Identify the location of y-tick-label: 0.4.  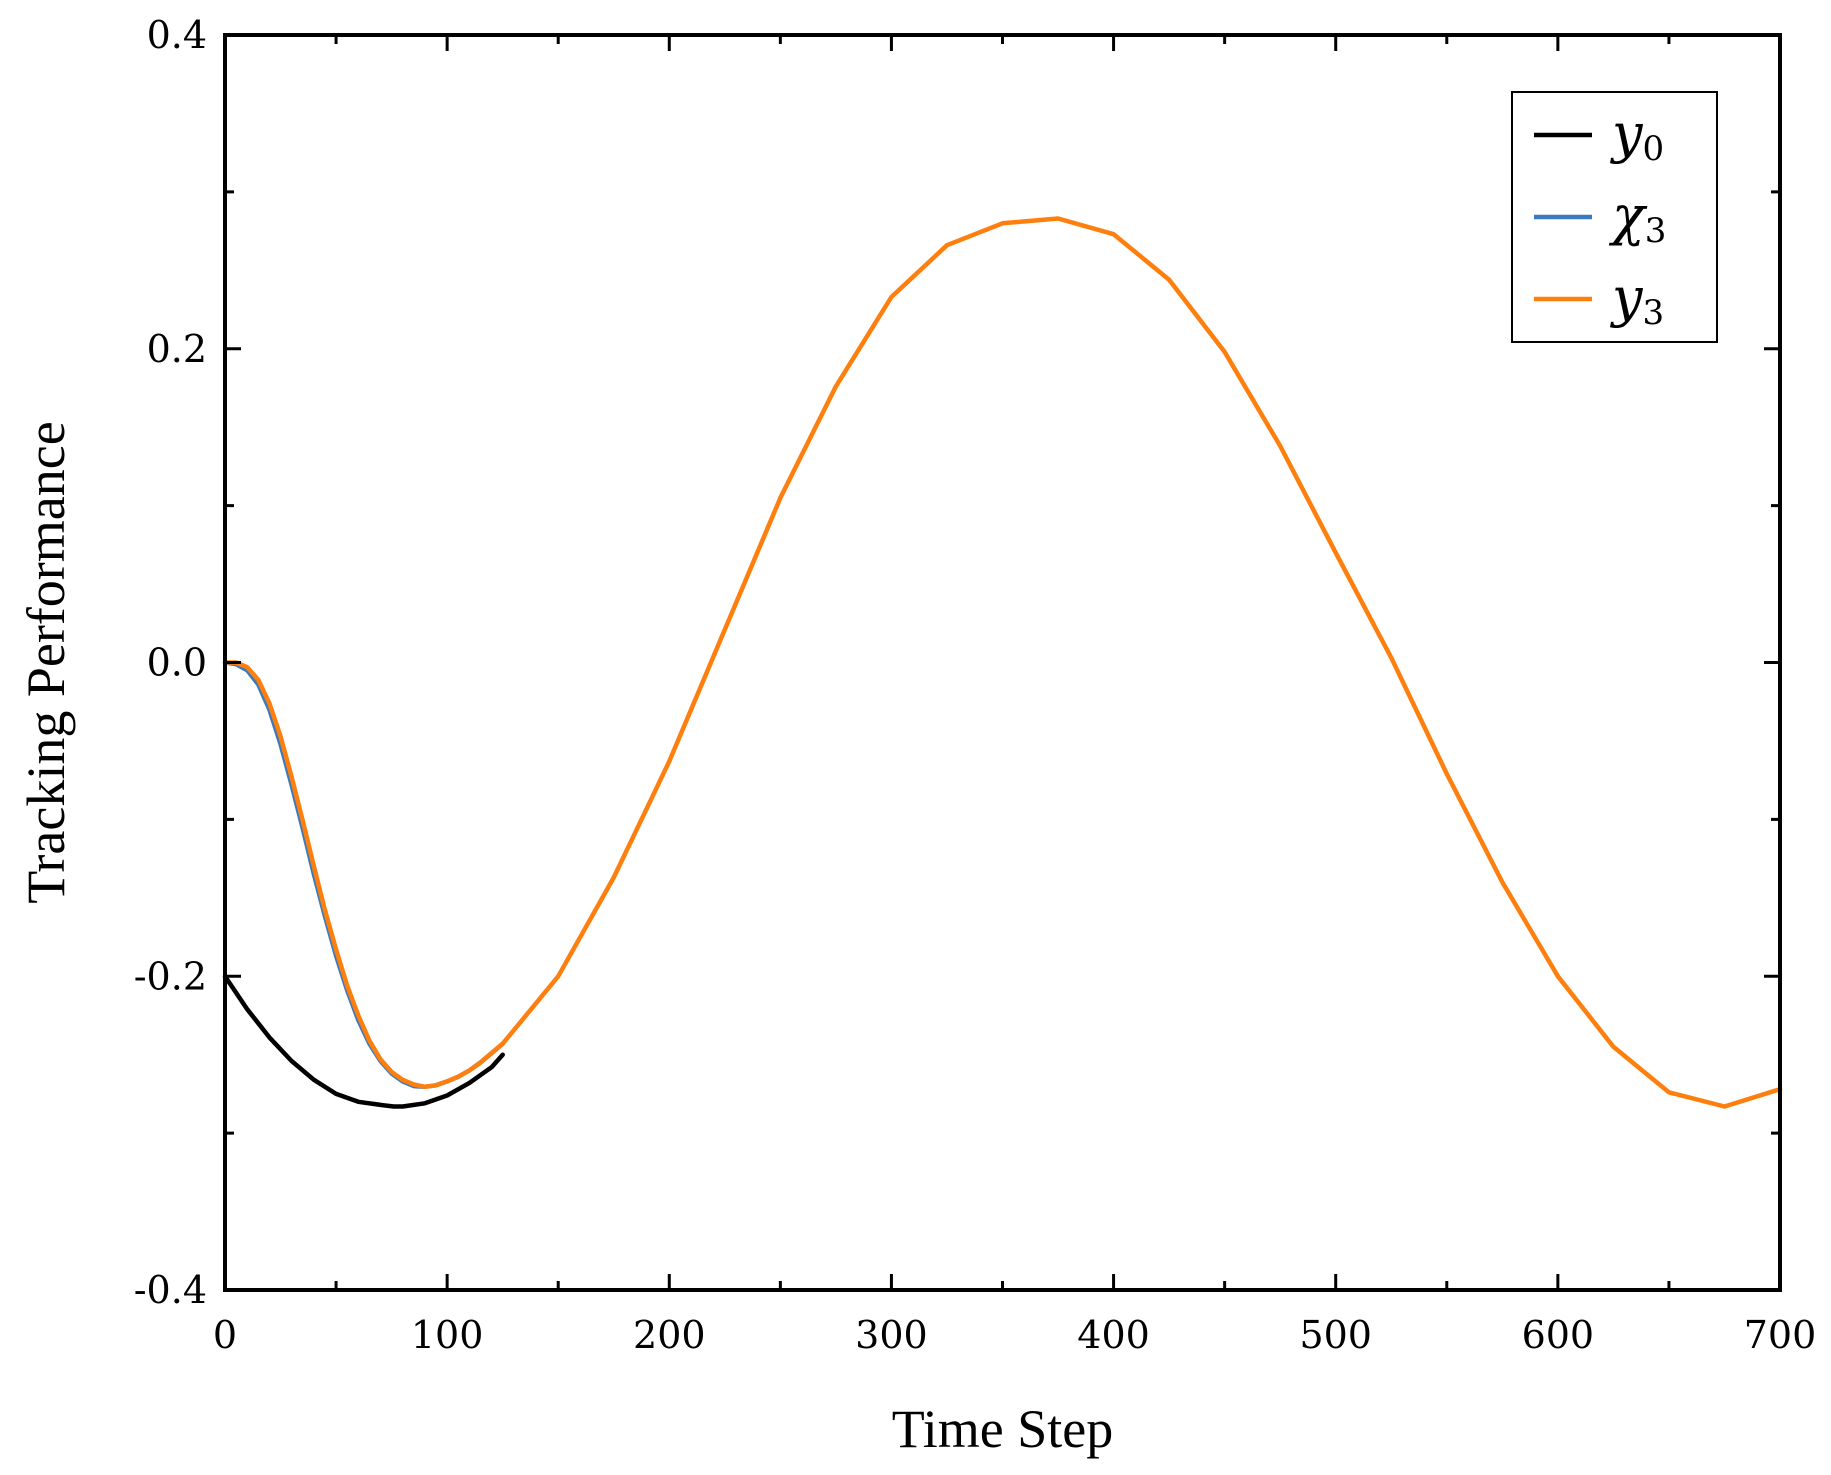
(177, 35).